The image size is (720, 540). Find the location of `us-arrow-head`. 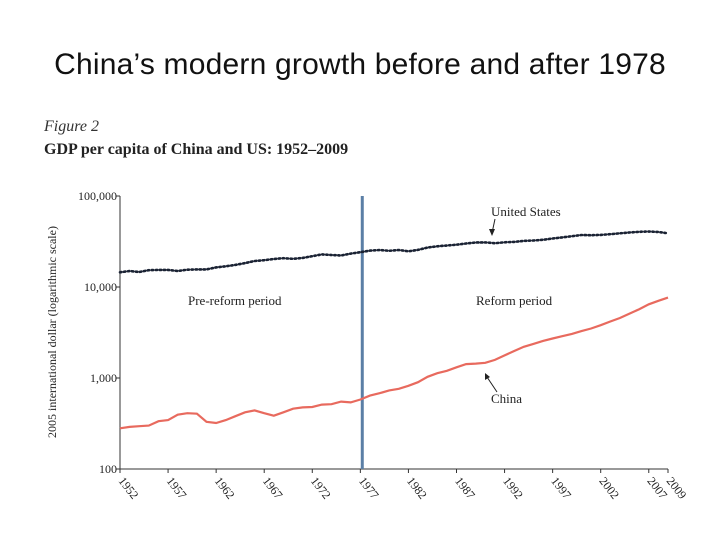

us-arrow-head is located at coordinates (492, 232).